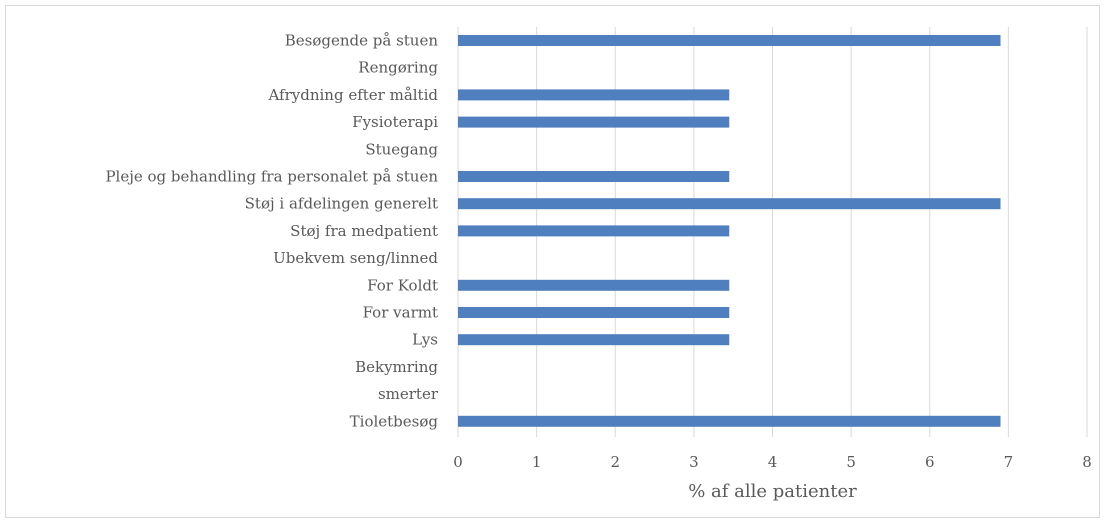 This screenshot has height=523, width=1105. I want to click on x-axis-title: % af alle patienter, so click(772, 491).